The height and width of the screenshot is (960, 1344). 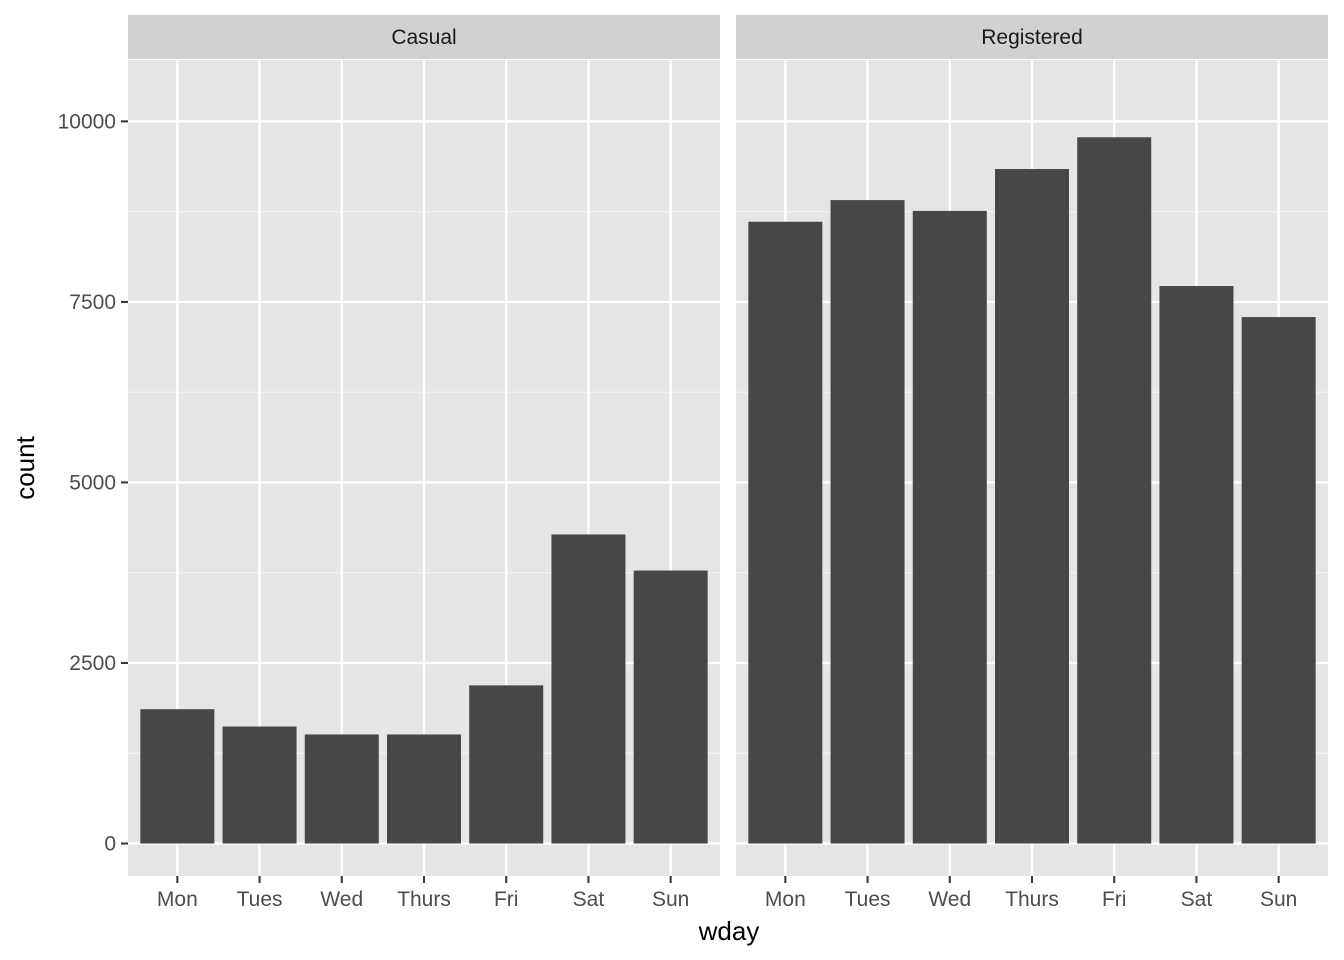 I want to click on x-axis-title: wday, so click(x=729, y=931).